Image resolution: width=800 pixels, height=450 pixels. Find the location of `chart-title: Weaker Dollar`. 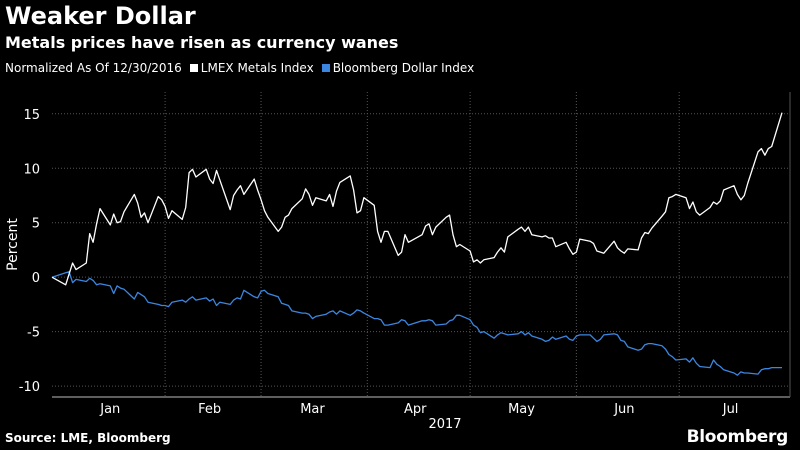

chart-title: Weaker Dollar is located at coordinates (100, 16).